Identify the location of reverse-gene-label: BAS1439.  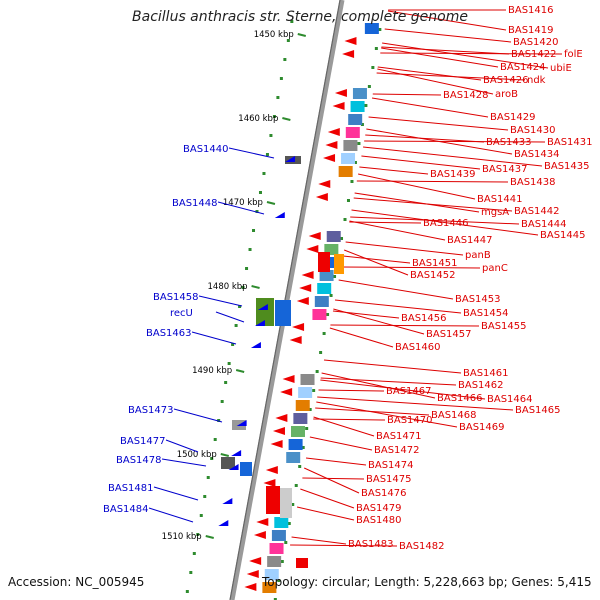
(453, 174).